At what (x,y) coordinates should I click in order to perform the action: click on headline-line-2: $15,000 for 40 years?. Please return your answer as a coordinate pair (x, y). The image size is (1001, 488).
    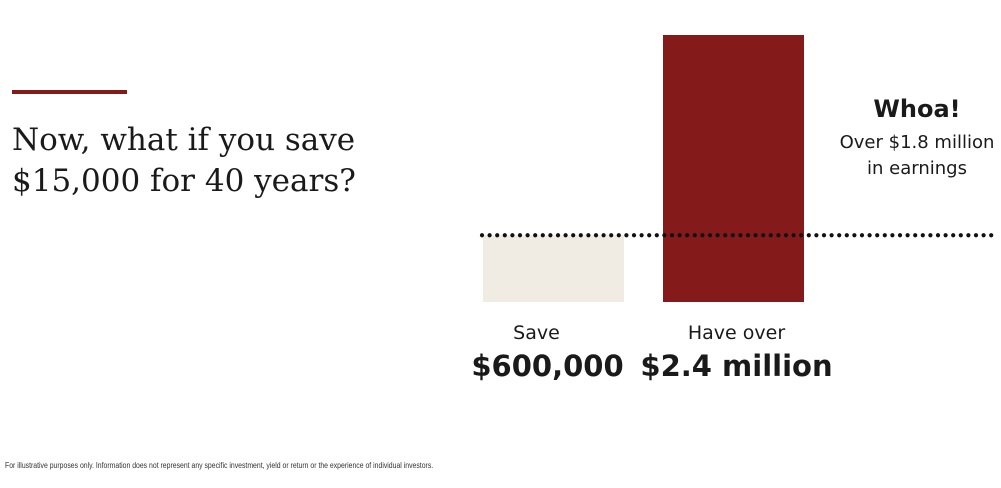
    Looking at the image, I should click on (184, 181).